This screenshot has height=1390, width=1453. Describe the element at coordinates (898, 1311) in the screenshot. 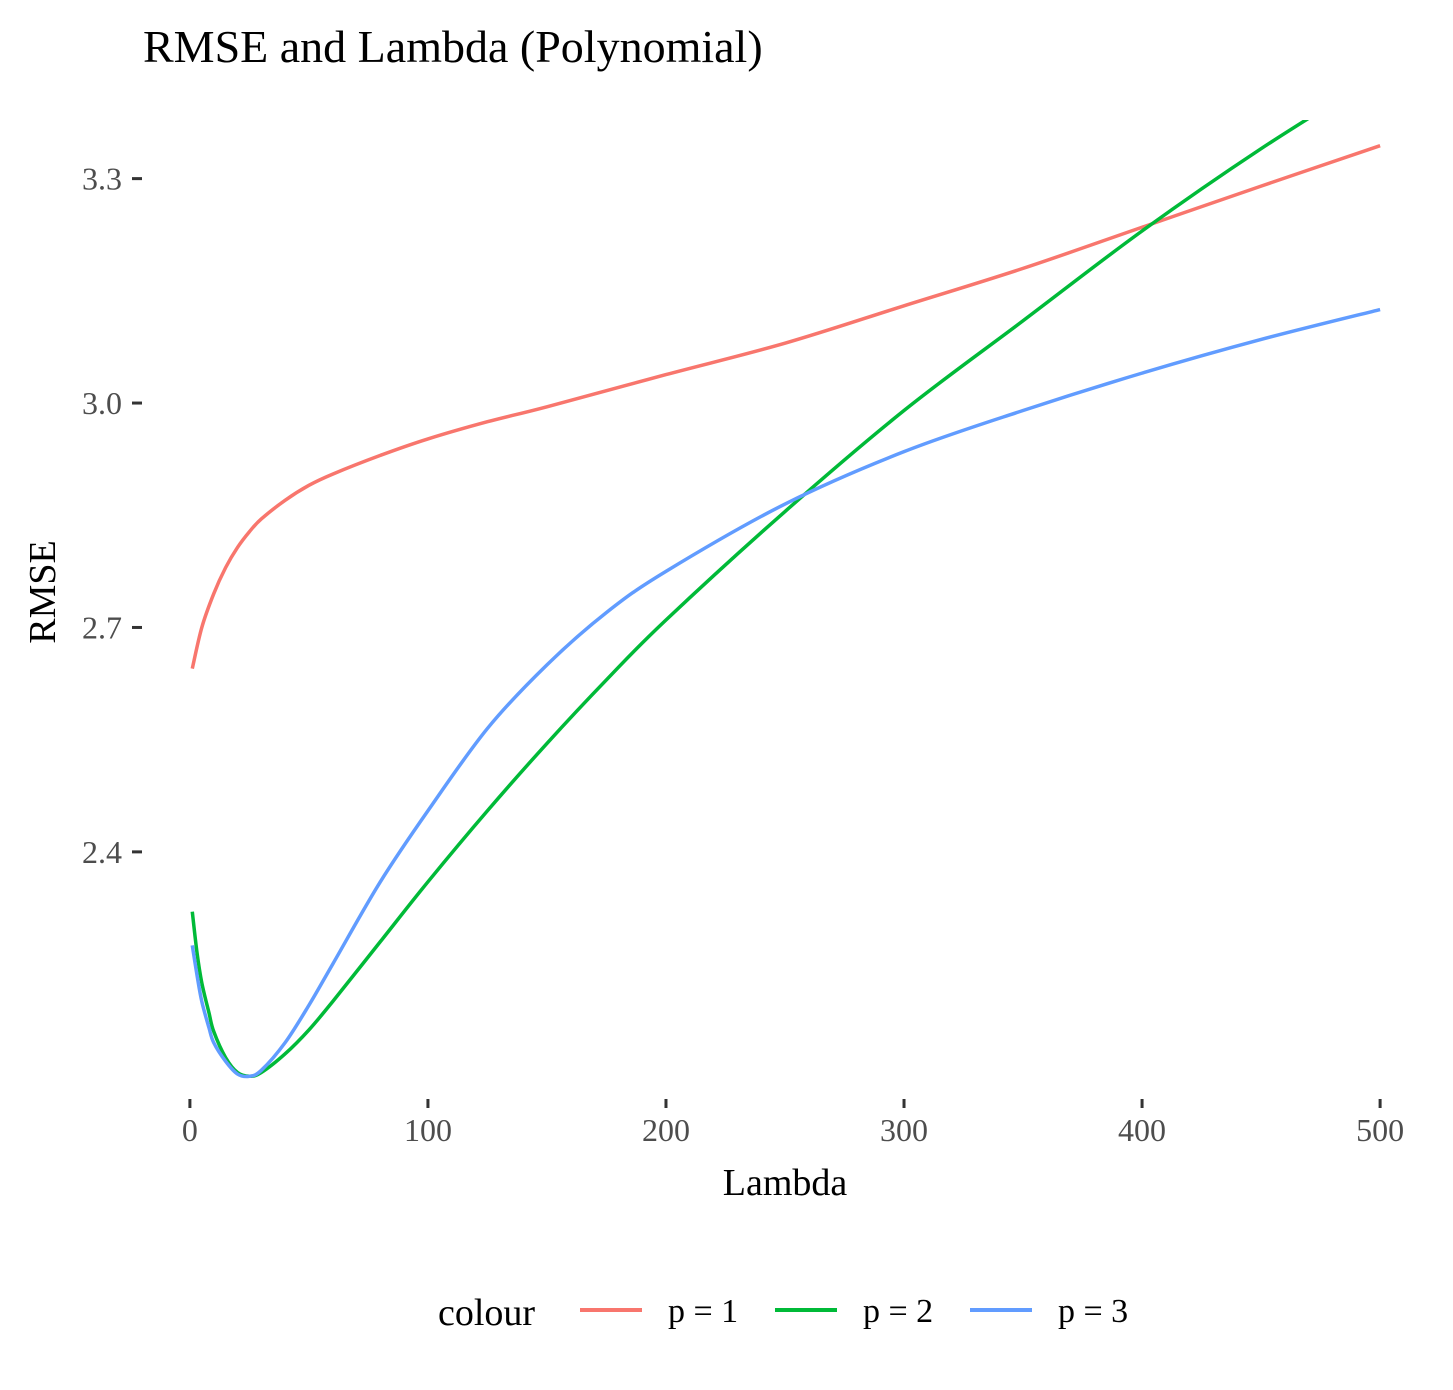

I see `legend-label-p2: p = 2` at that location.